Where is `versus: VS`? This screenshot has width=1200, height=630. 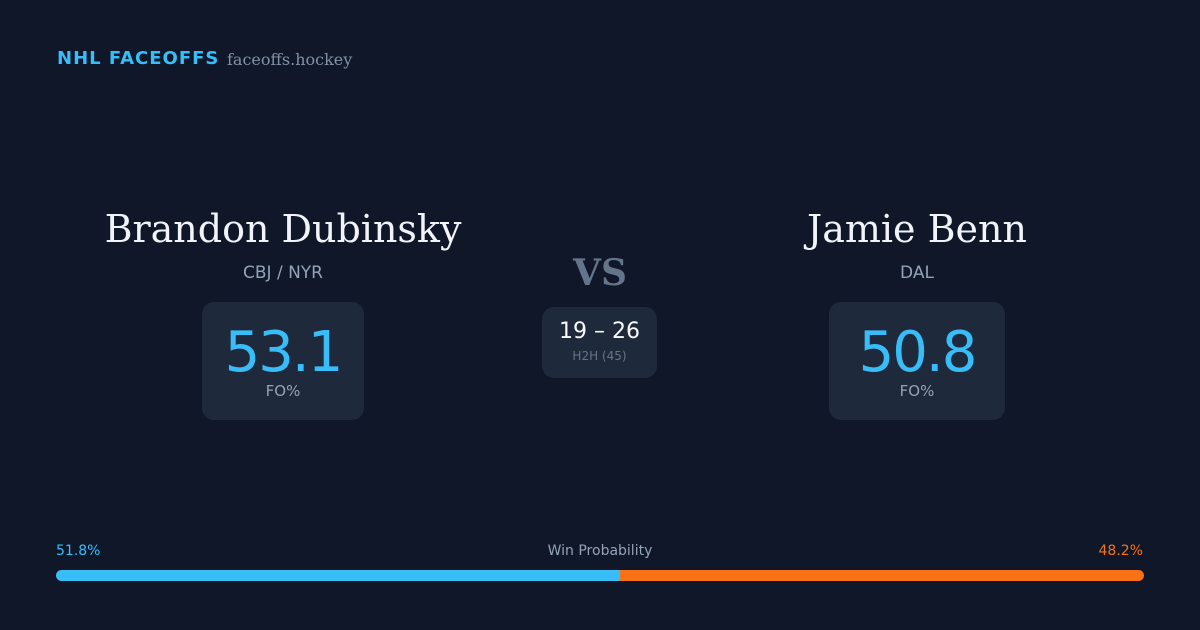
versus: VS is located at coordinates (600, 273).